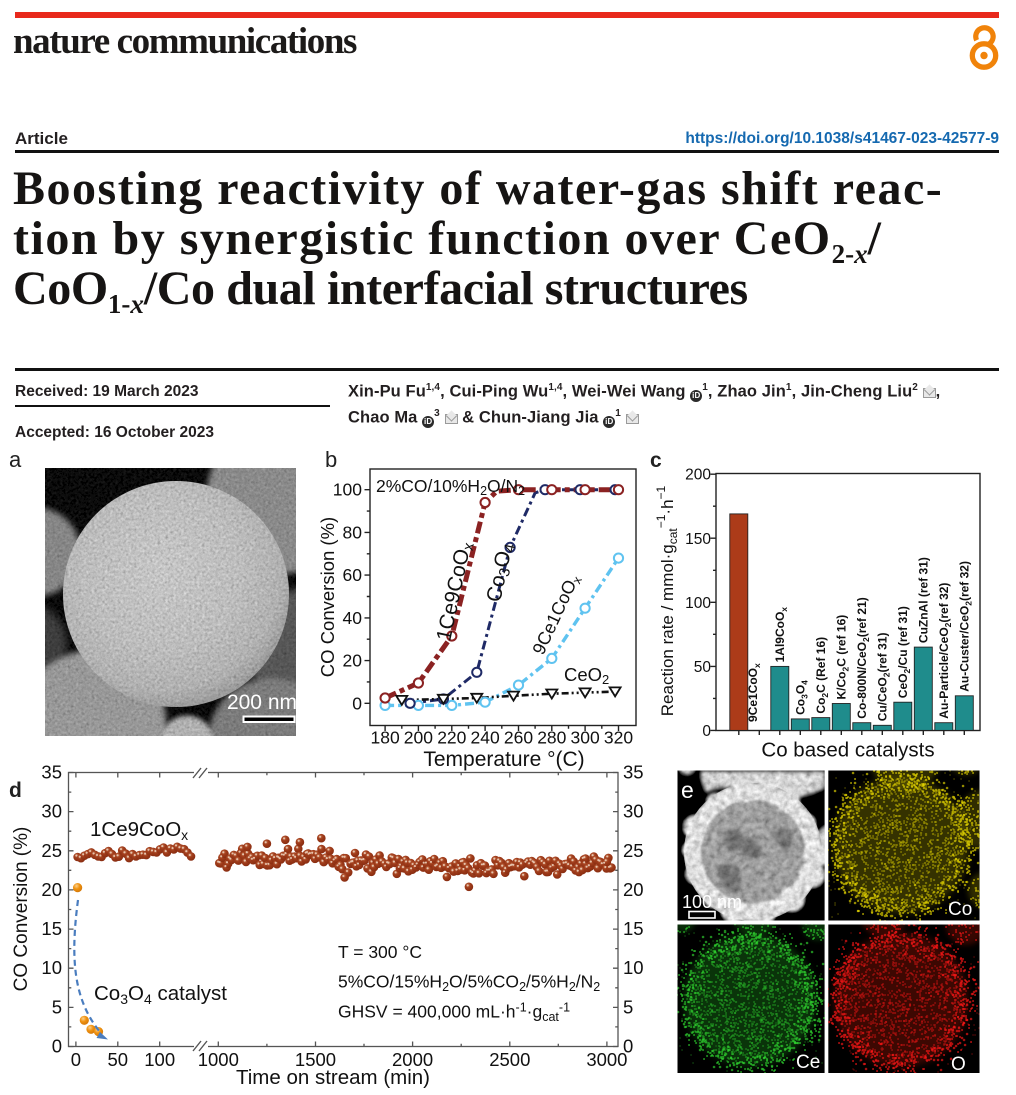 This screenshot has height=1095, width=1016. I want to click on svg-text: Ce, so click(808, 1062).